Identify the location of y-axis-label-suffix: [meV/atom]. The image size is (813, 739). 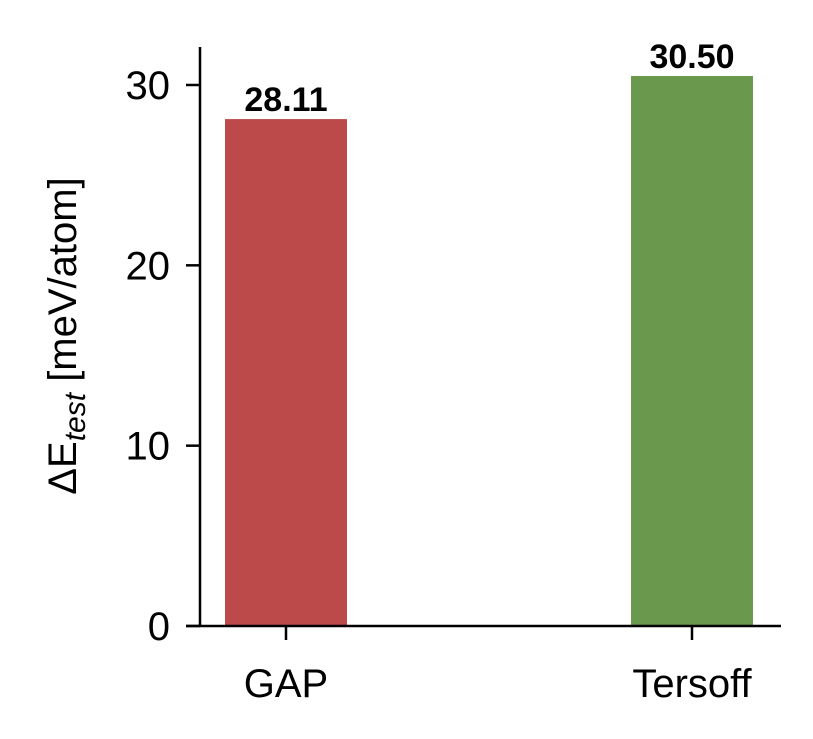
(63, 285).